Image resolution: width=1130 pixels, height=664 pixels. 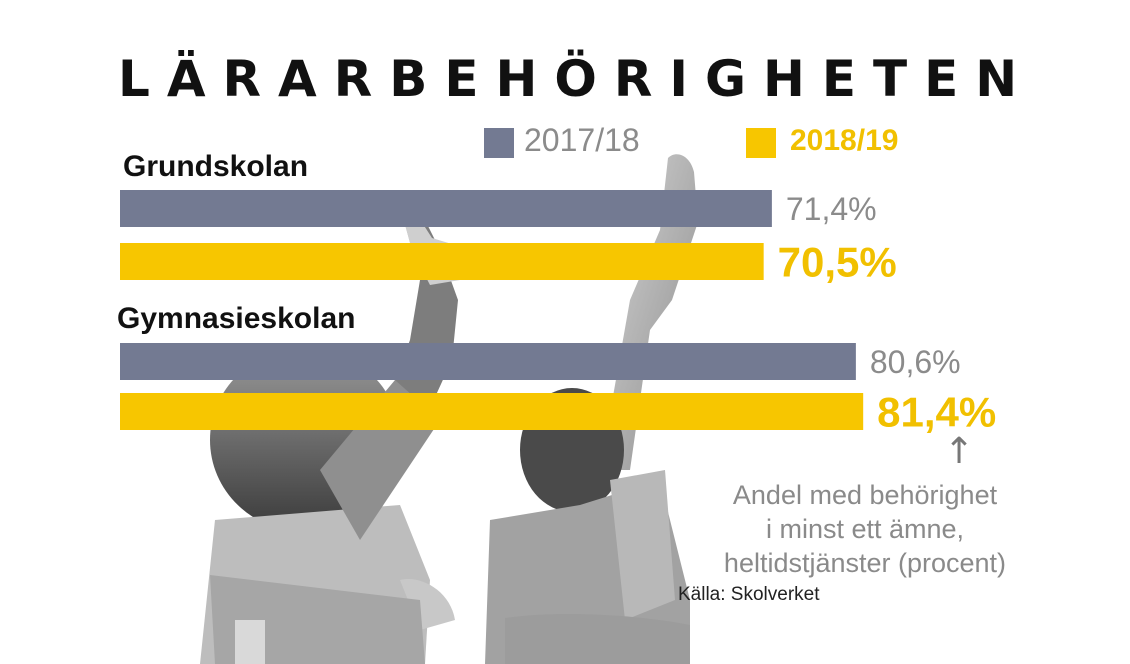 I want to click on data-label-gymnasieskolan-2017-18: 80,6%, so click(x=915, y=362).